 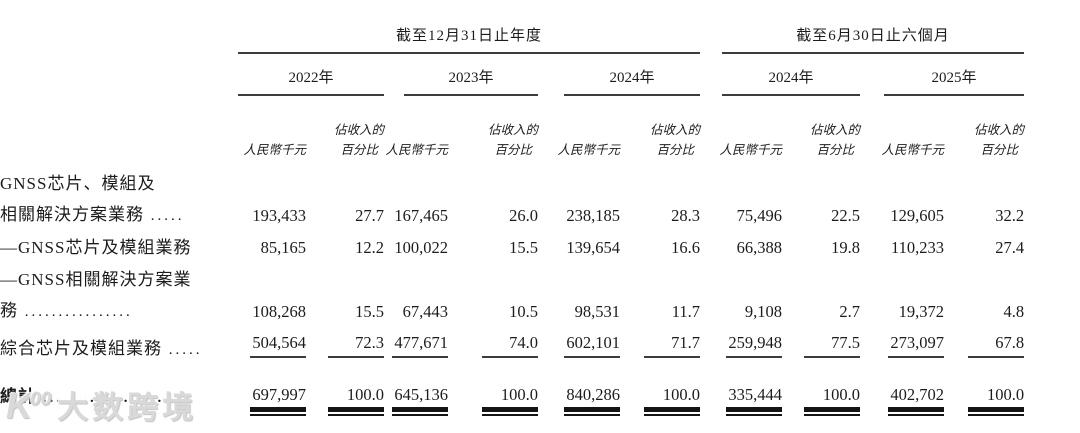 I want to click on period-rule-annual, so click(x=469, y=53).